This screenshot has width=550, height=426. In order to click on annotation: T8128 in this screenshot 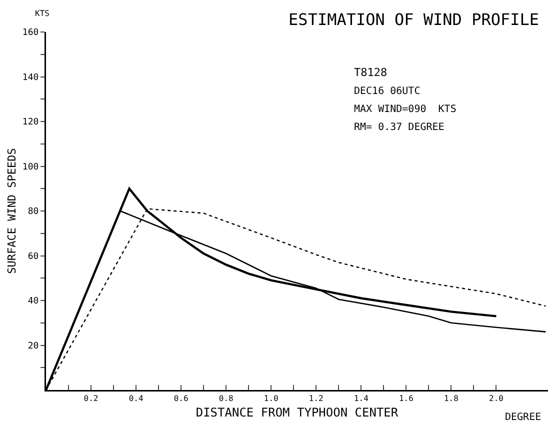, I will do `click(371, 72)`.